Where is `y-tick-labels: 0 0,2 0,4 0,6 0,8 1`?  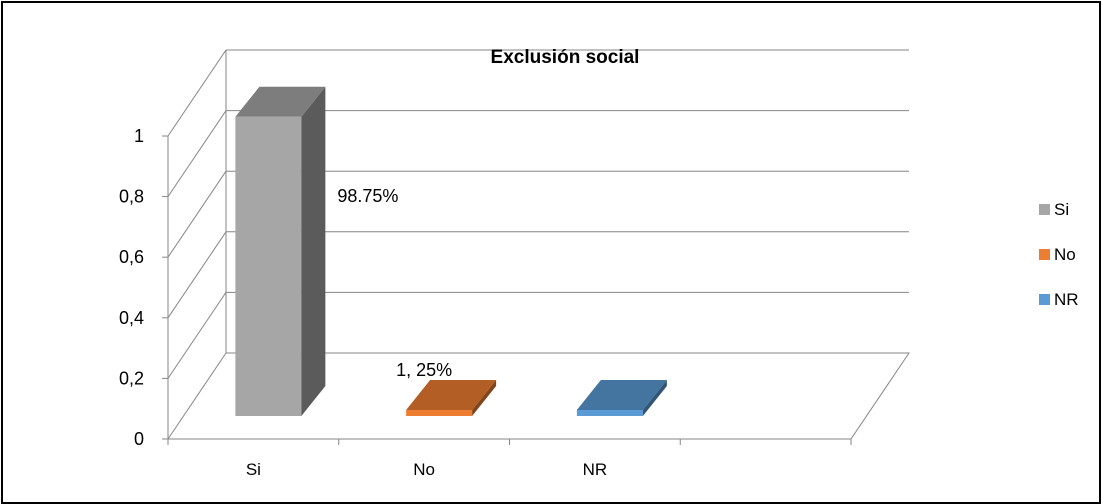
y-tick-labels: 0 0,2 0,4 0,6 0,8 1 is located at coordinates (131, 287).